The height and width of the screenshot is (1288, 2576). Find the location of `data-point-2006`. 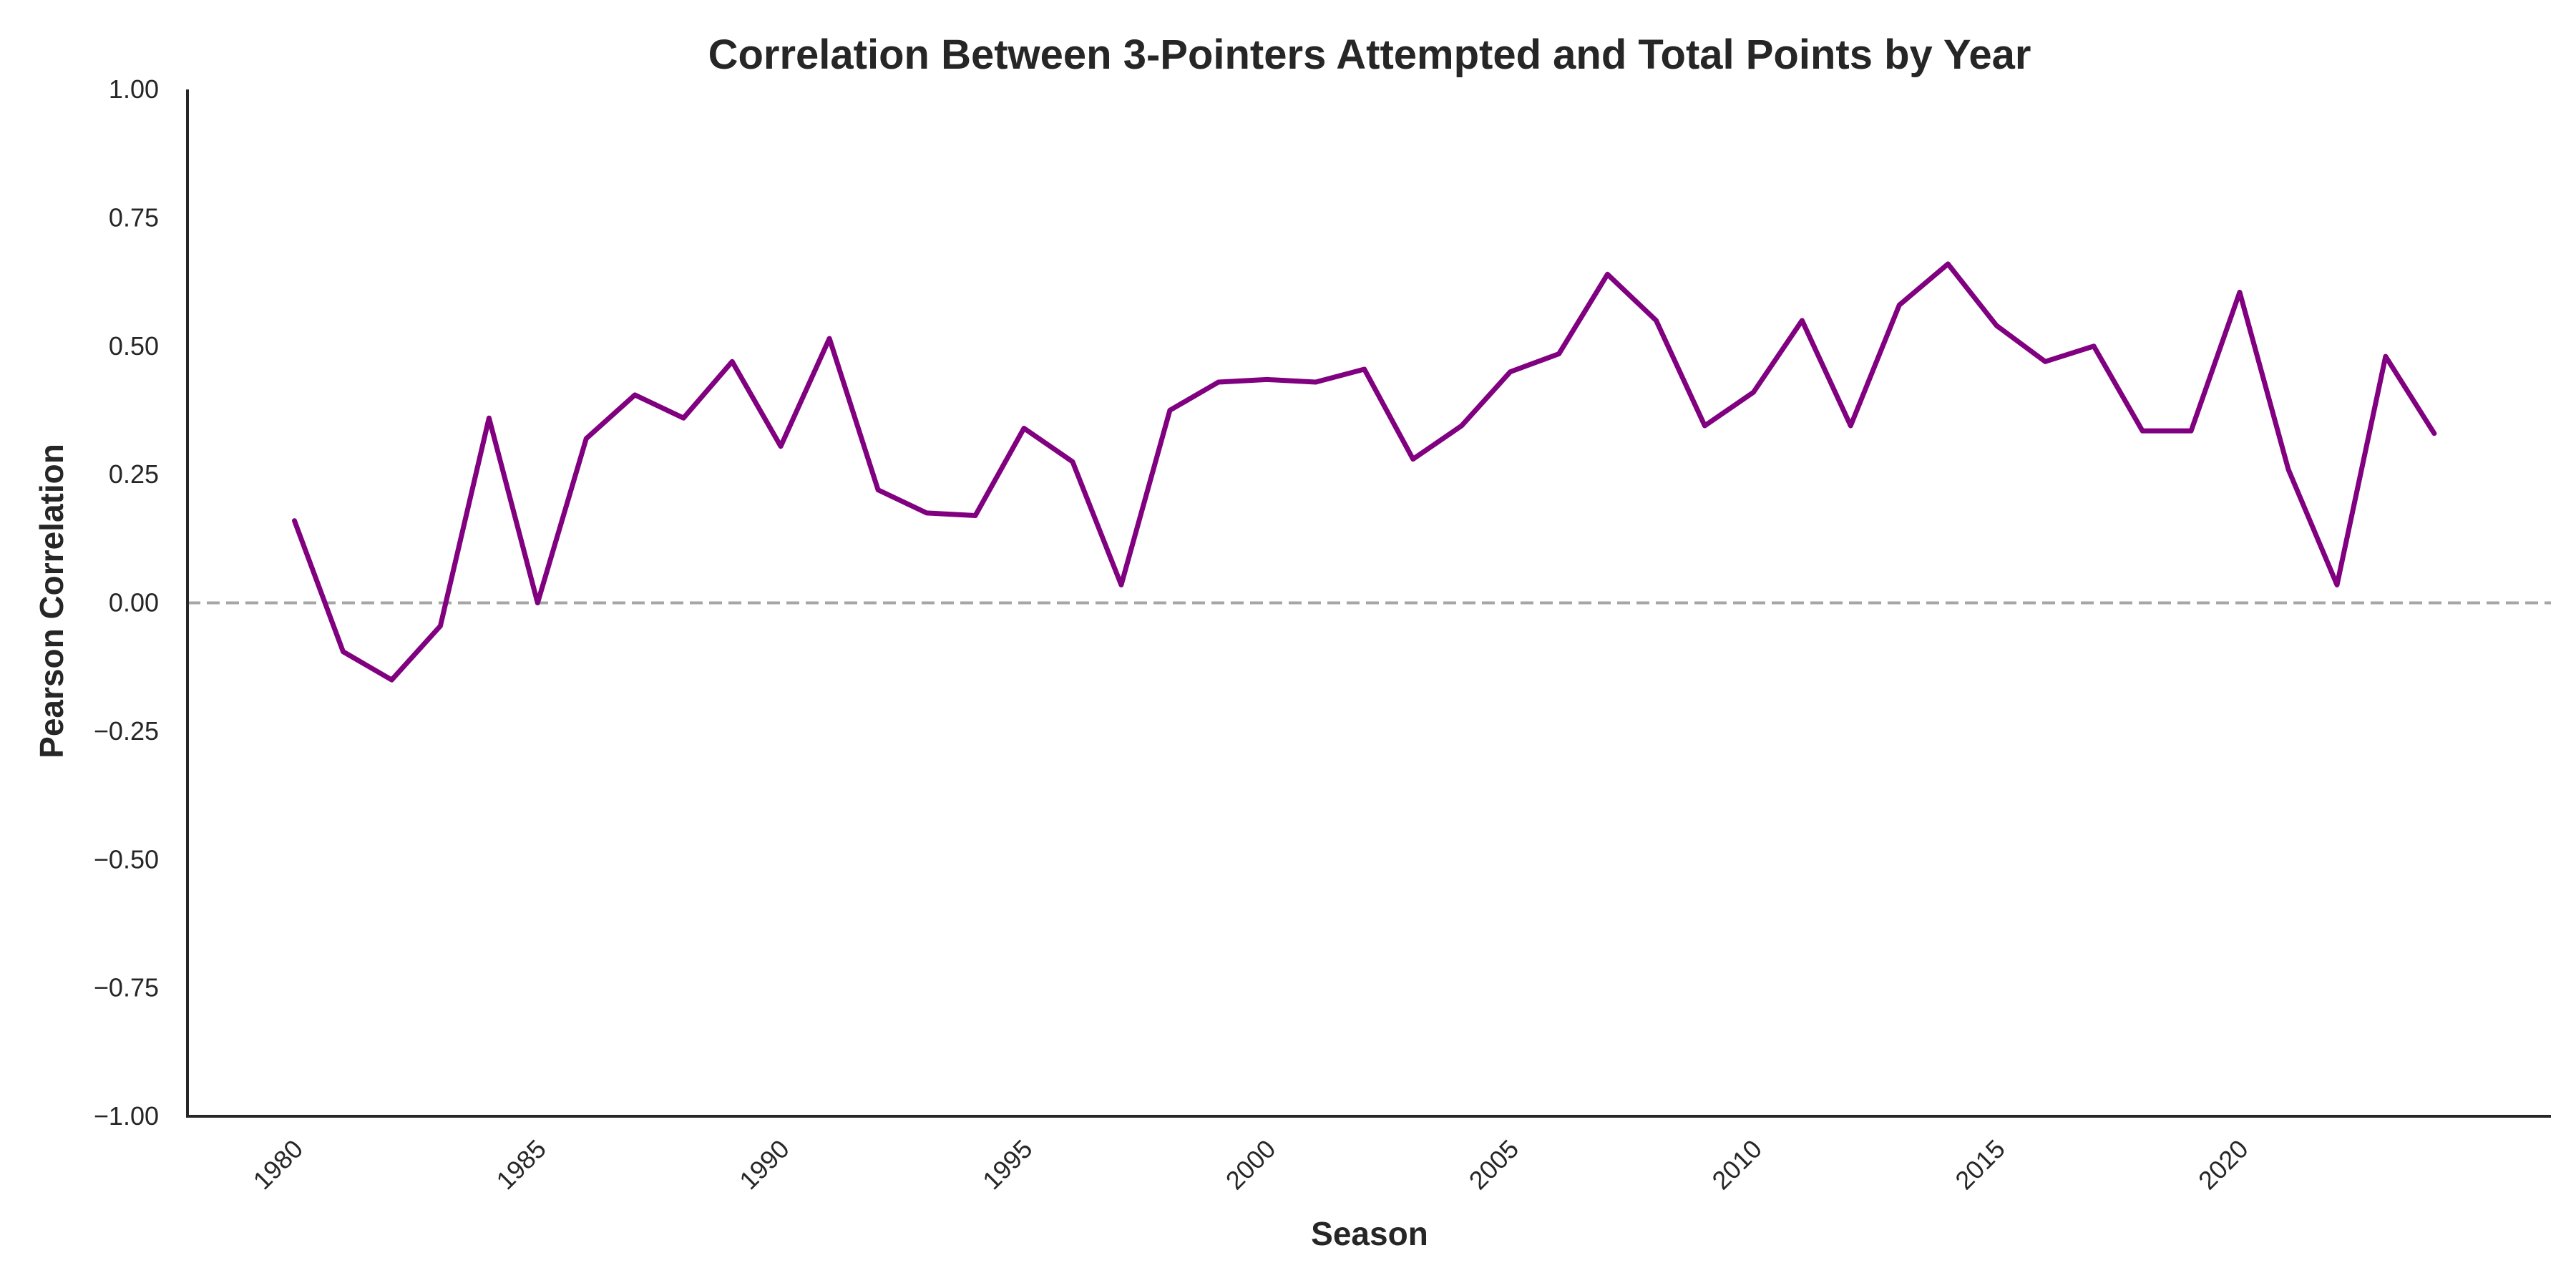

data-point-2006 is located at coordinates (1559, 354).